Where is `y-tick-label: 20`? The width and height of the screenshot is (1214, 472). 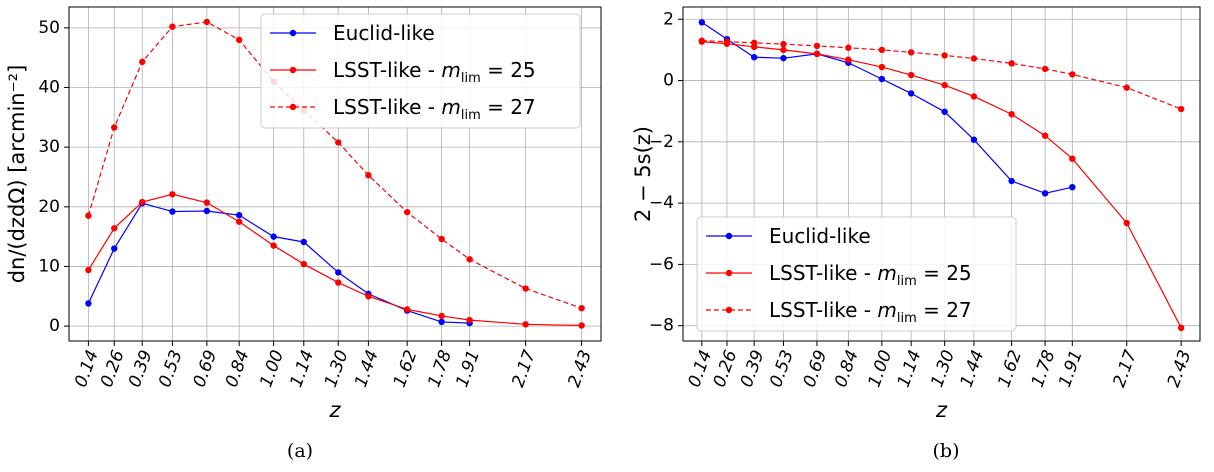
y-tick-label: 20 is located at coordinates (49, 207).